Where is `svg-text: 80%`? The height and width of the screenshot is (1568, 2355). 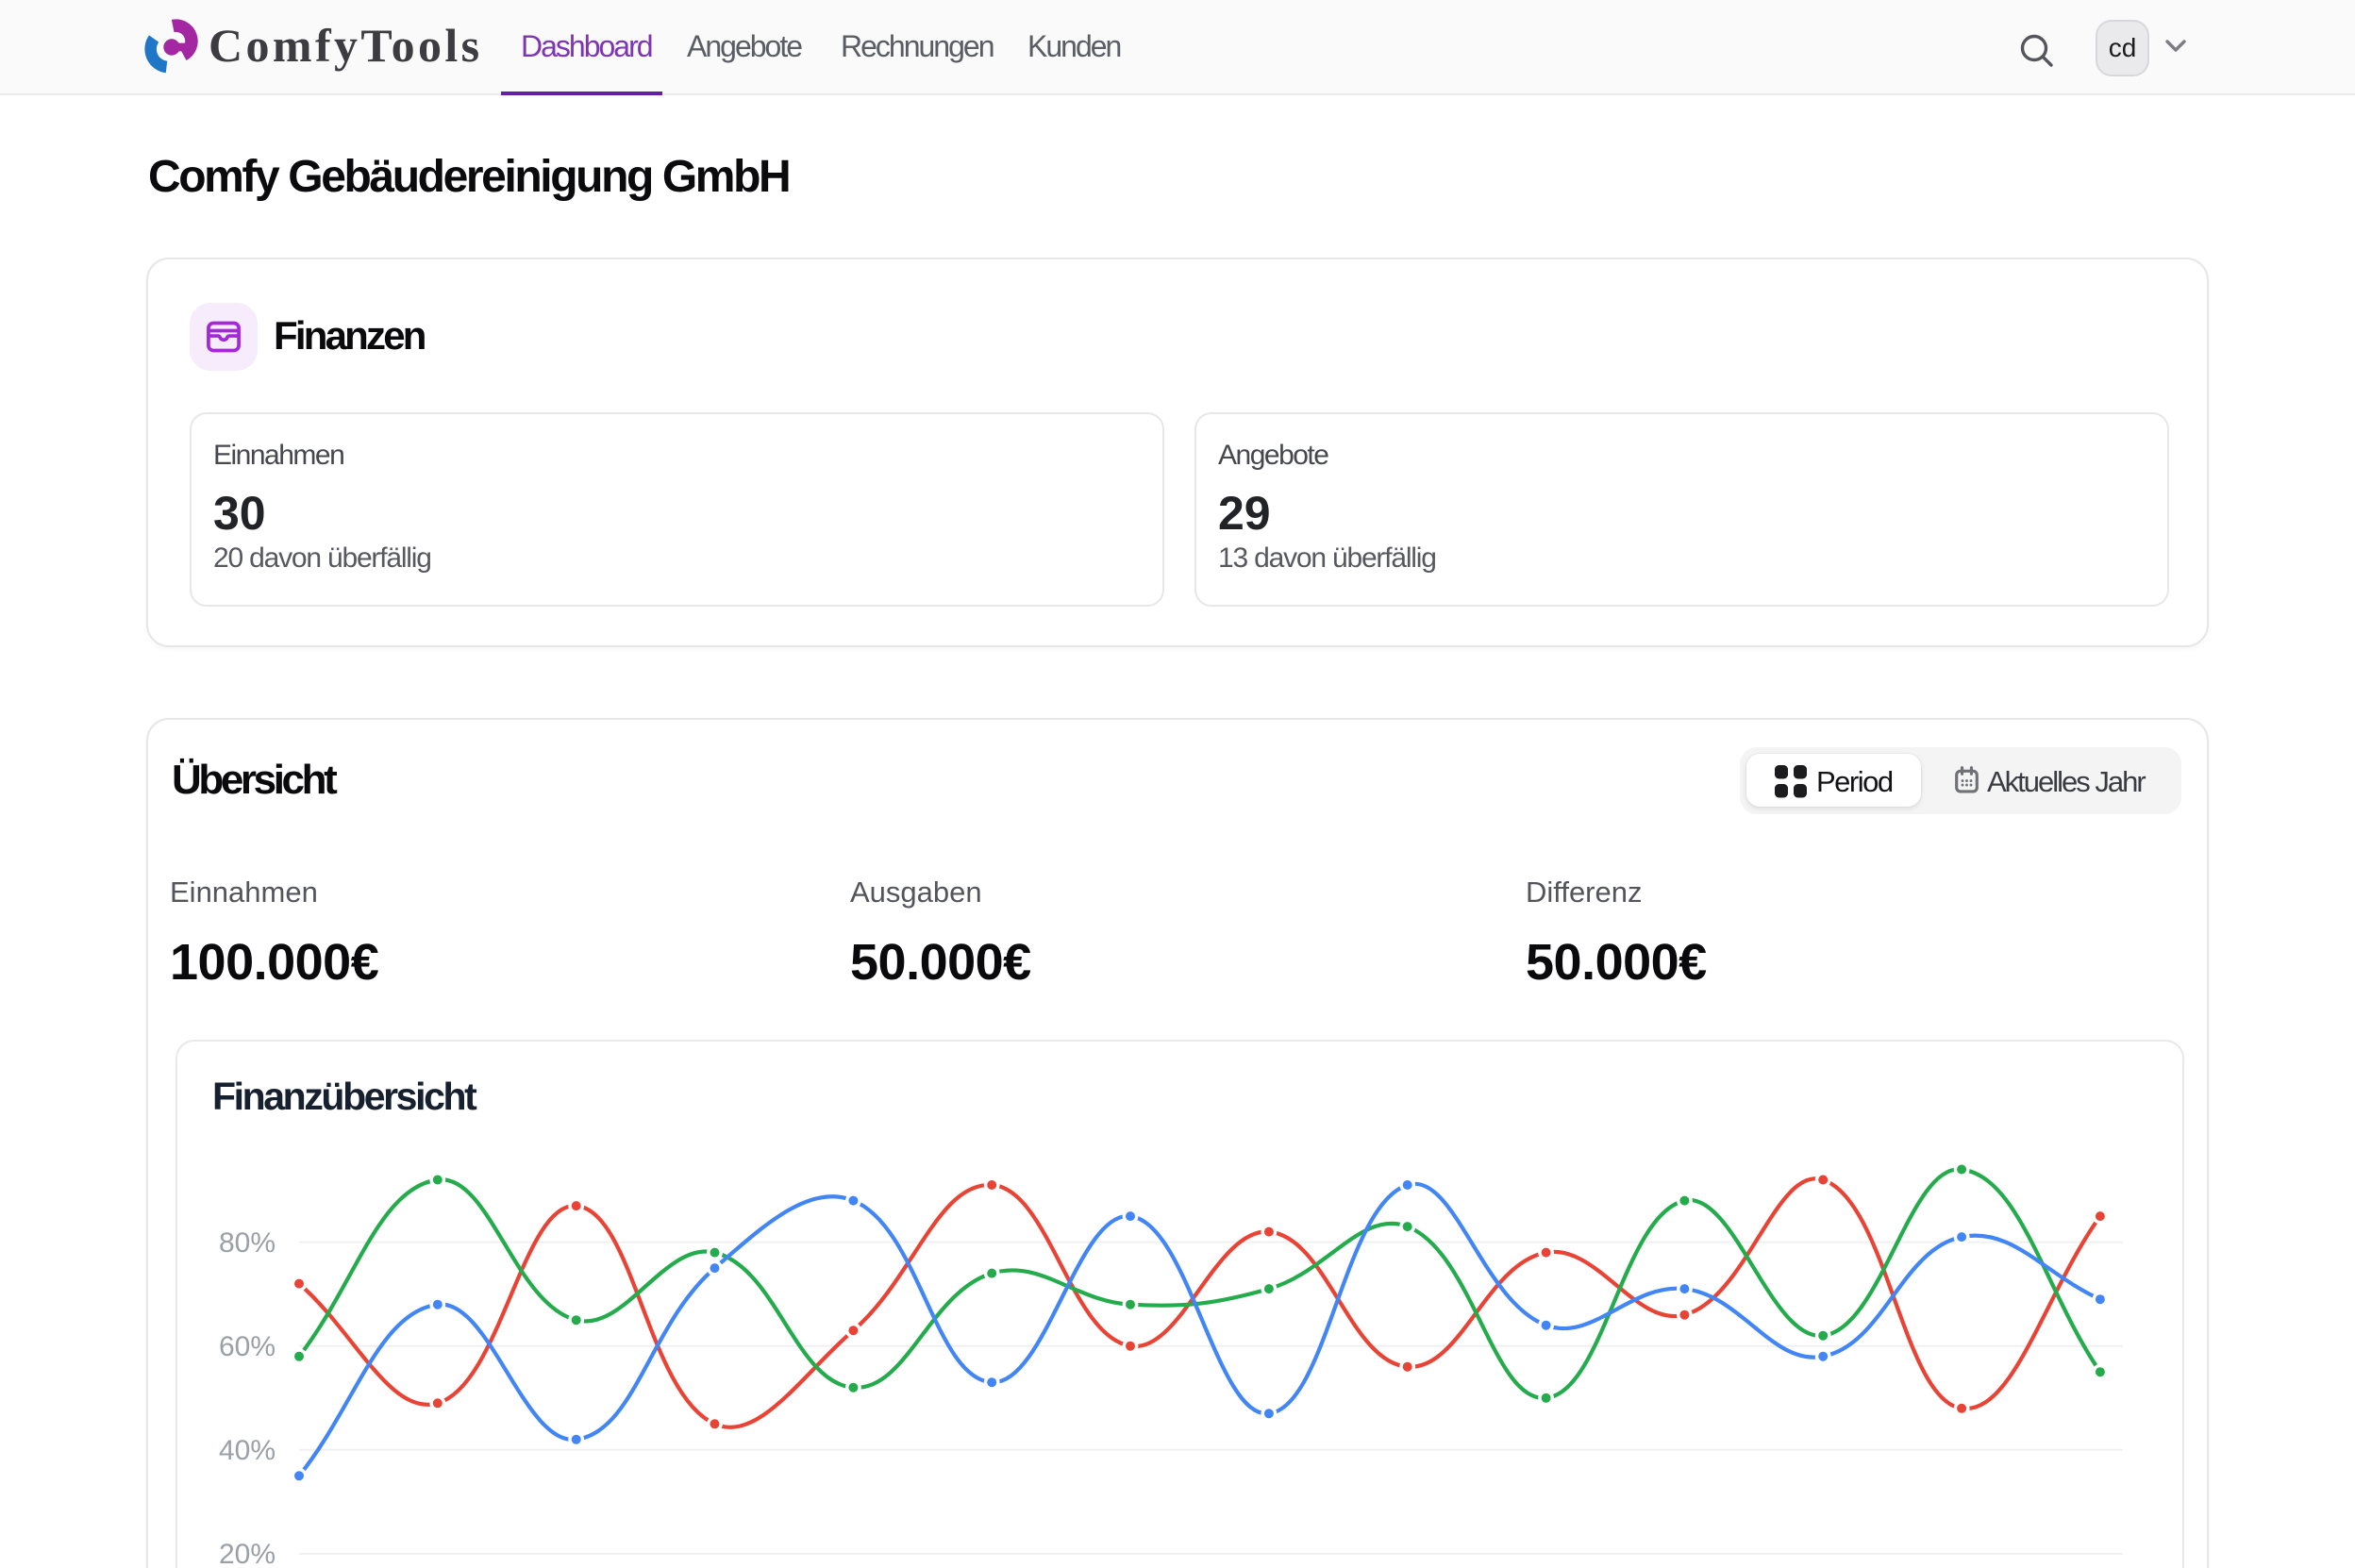 svg-text: 80% is located at coordinates (248, 1243).